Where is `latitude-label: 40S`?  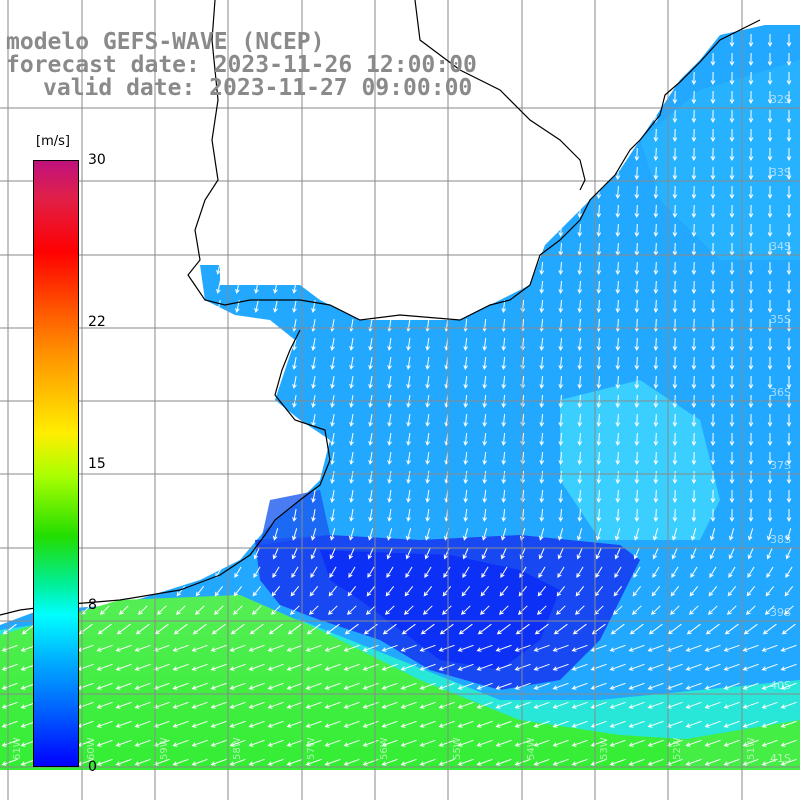 latitude-label: 40S is located at coordinates (780, 685).